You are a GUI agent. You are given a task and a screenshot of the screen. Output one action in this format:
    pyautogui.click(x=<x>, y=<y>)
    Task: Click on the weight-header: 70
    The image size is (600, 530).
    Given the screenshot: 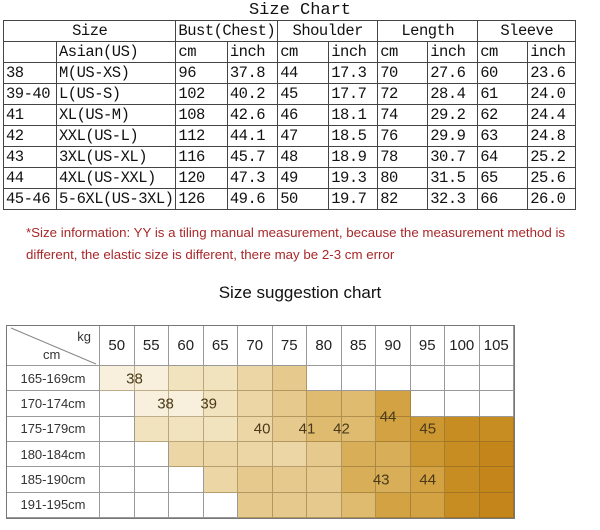 What is the action you would take?
    pyautogui.click(x=255, y=346)
    